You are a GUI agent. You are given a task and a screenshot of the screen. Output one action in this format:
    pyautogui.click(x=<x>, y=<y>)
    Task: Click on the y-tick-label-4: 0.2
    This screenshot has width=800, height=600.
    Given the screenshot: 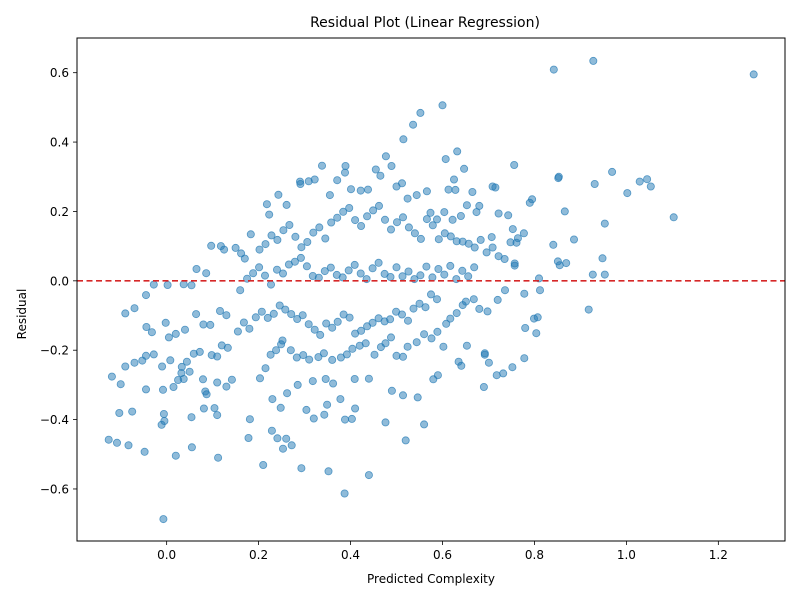 What is the action you would take?
    pyautogui.click(x=59, y=212)
    